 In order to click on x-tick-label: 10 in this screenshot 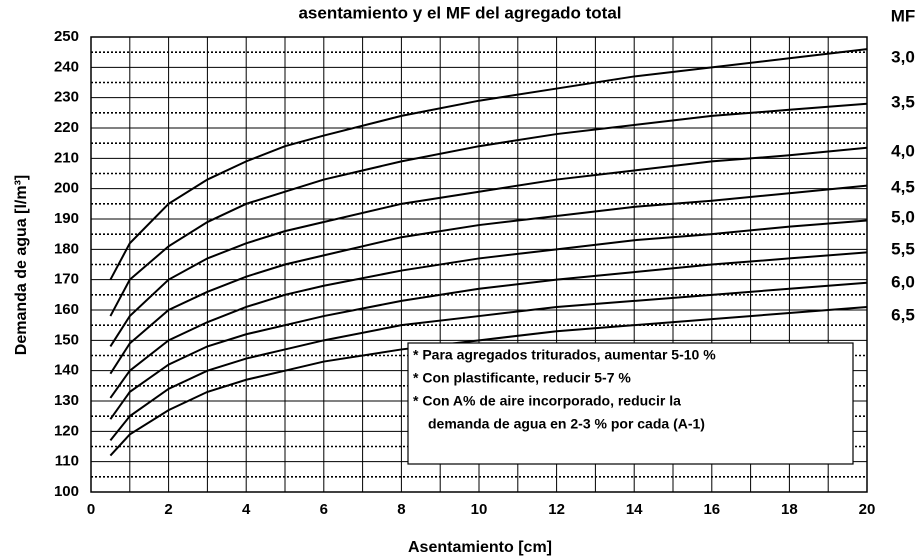, I will do `click(479, 509)`.